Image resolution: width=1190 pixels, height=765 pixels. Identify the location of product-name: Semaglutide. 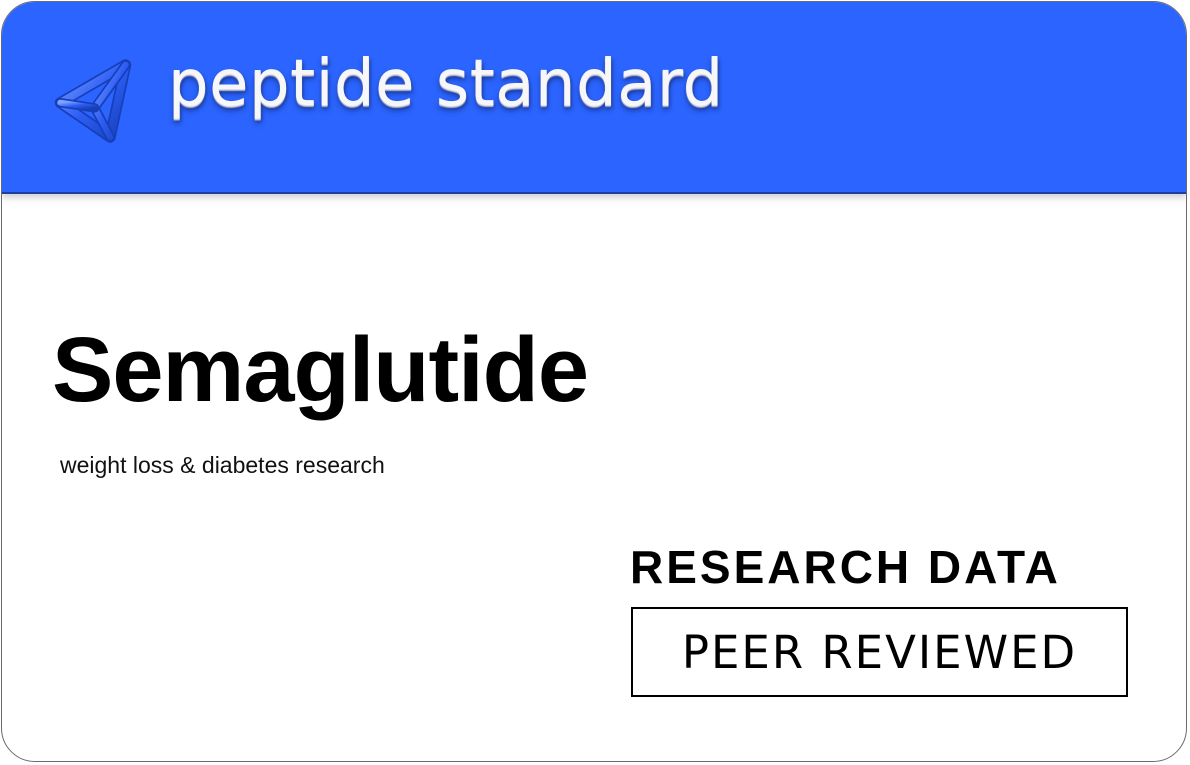
(320, 370).